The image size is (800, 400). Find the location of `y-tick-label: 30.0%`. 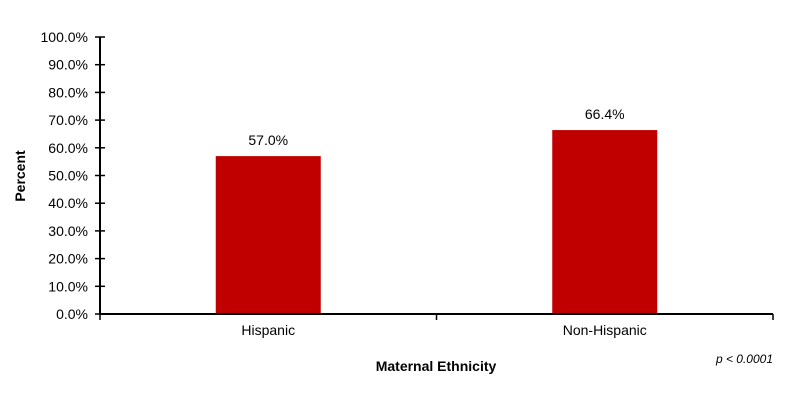

y-tick-label: 30.0% is located at coordinates (68, 231).